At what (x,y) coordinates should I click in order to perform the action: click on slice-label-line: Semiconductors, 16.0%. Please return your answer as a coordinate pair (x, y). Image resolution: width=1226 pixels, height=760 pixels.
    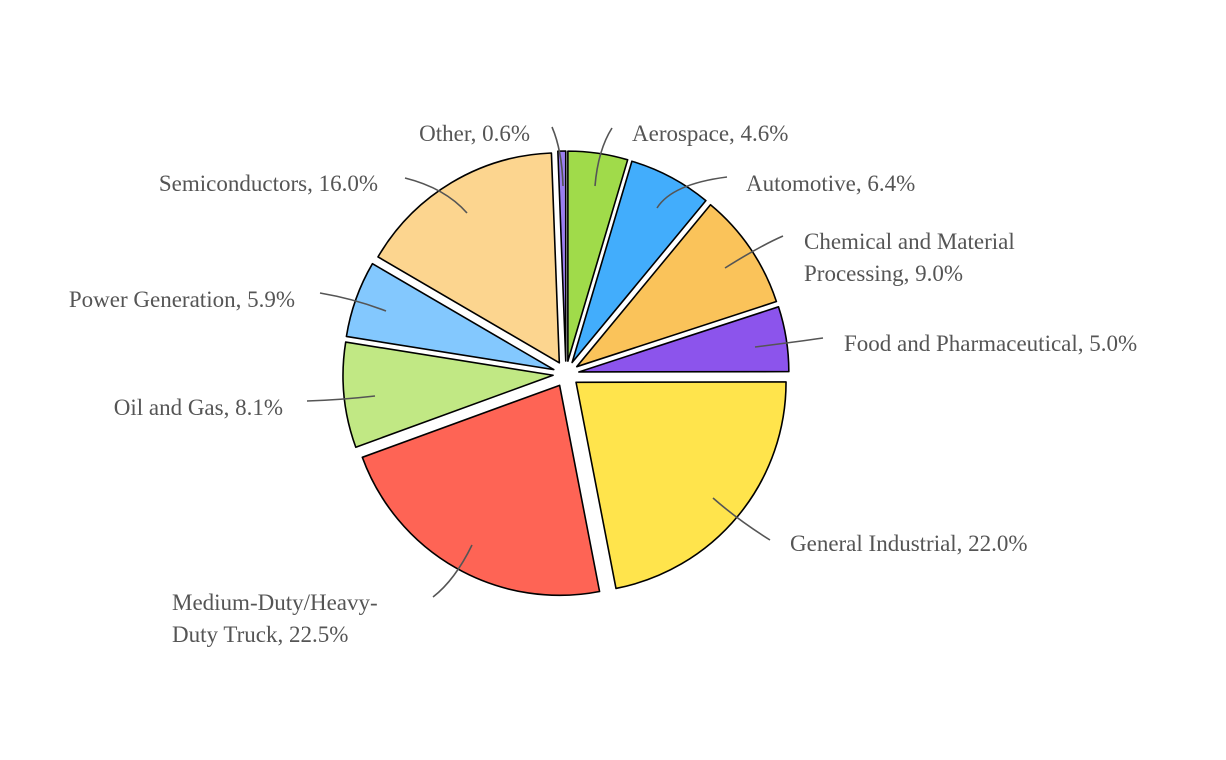
    Looking at the image, I should click on (268, 183).